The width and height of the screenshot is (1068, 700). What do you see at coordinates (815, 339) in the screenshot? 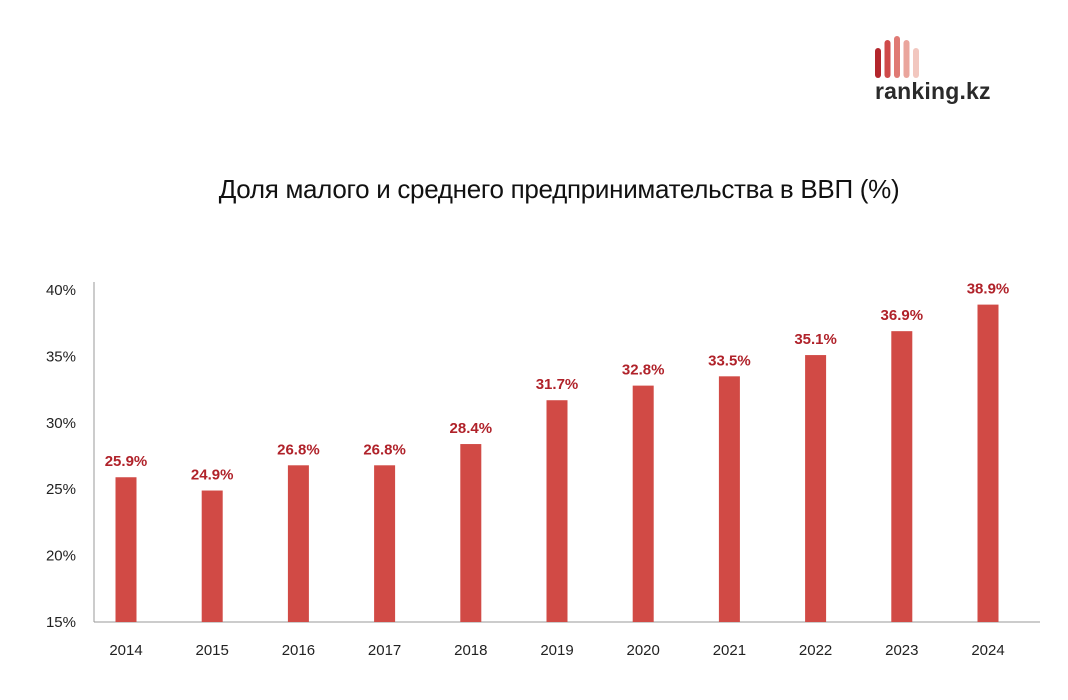
I see `data-label: 35.1%` at bounding box center [815, 339].